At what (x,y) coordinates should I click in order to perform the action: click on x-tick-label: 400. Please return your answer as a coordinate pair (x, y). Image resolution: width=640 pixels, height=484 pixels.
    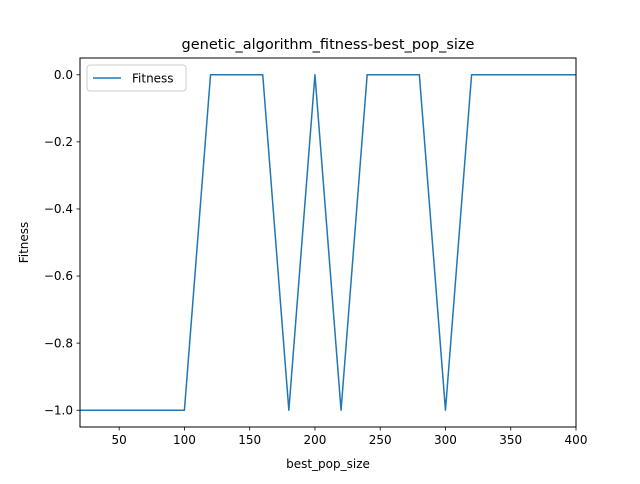
    Looking at the image, I should click on (576, 440).